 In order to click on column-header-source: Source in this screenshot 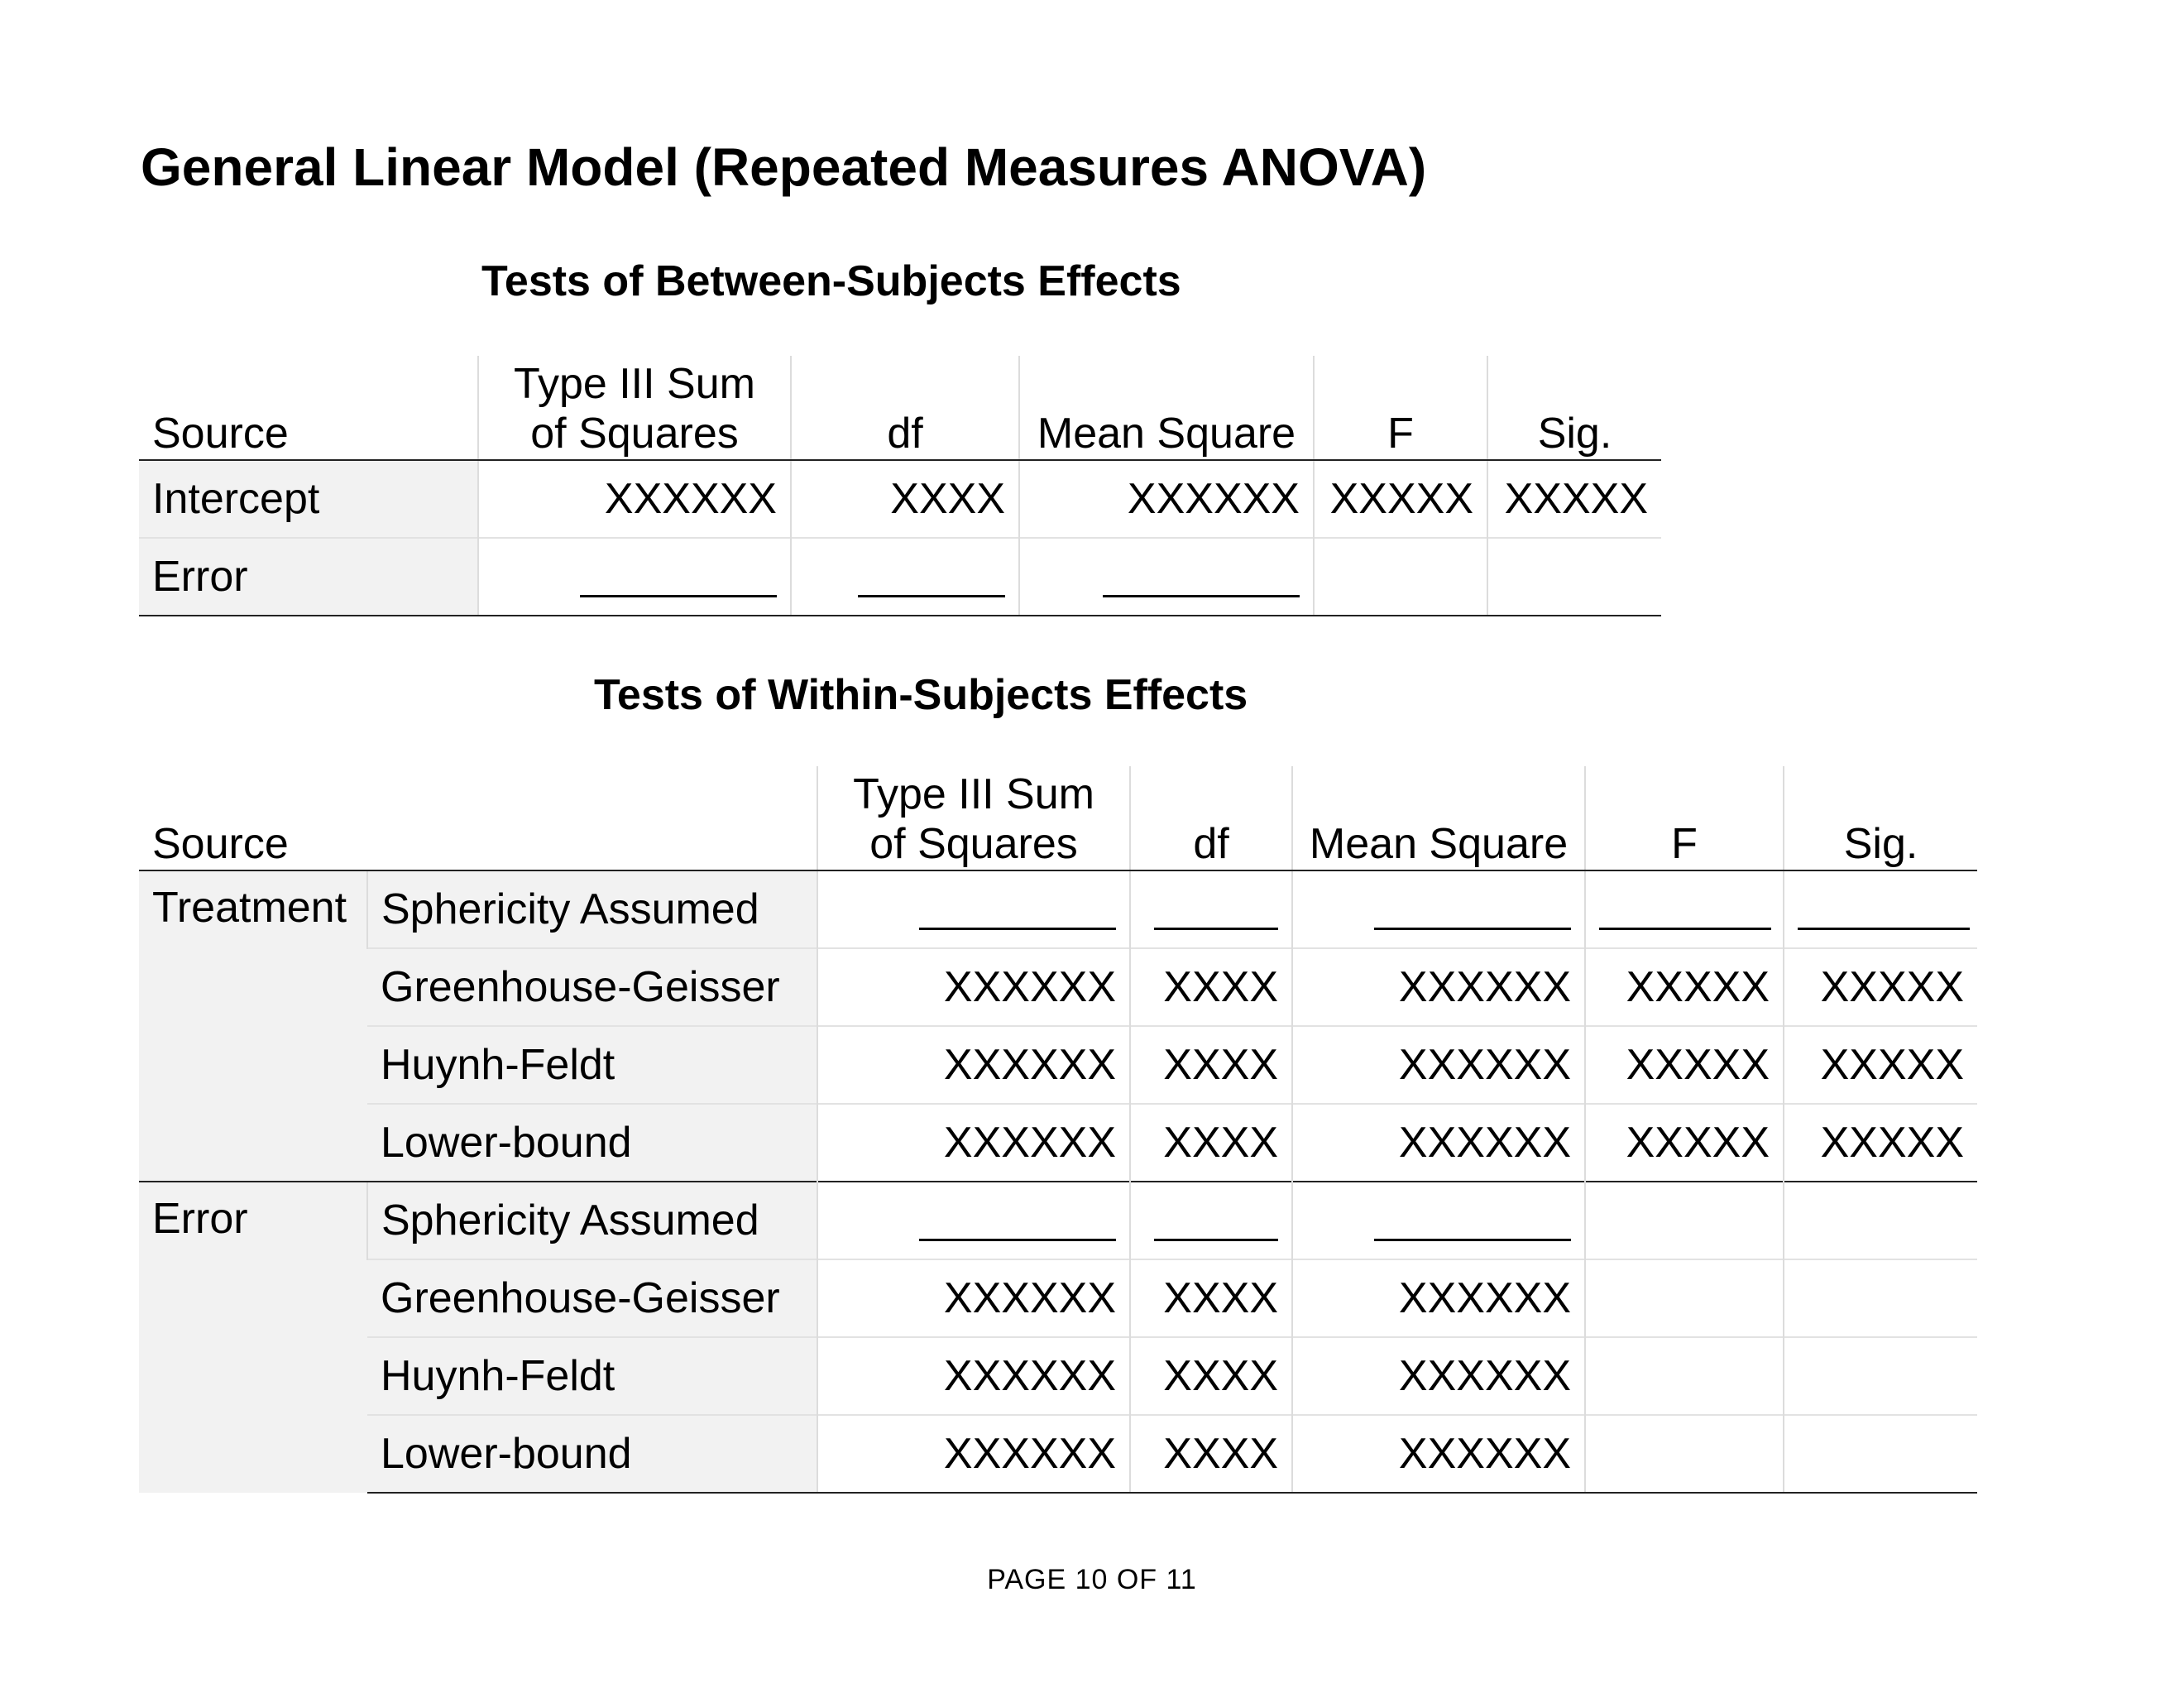, I will do `click(308, 408)`.